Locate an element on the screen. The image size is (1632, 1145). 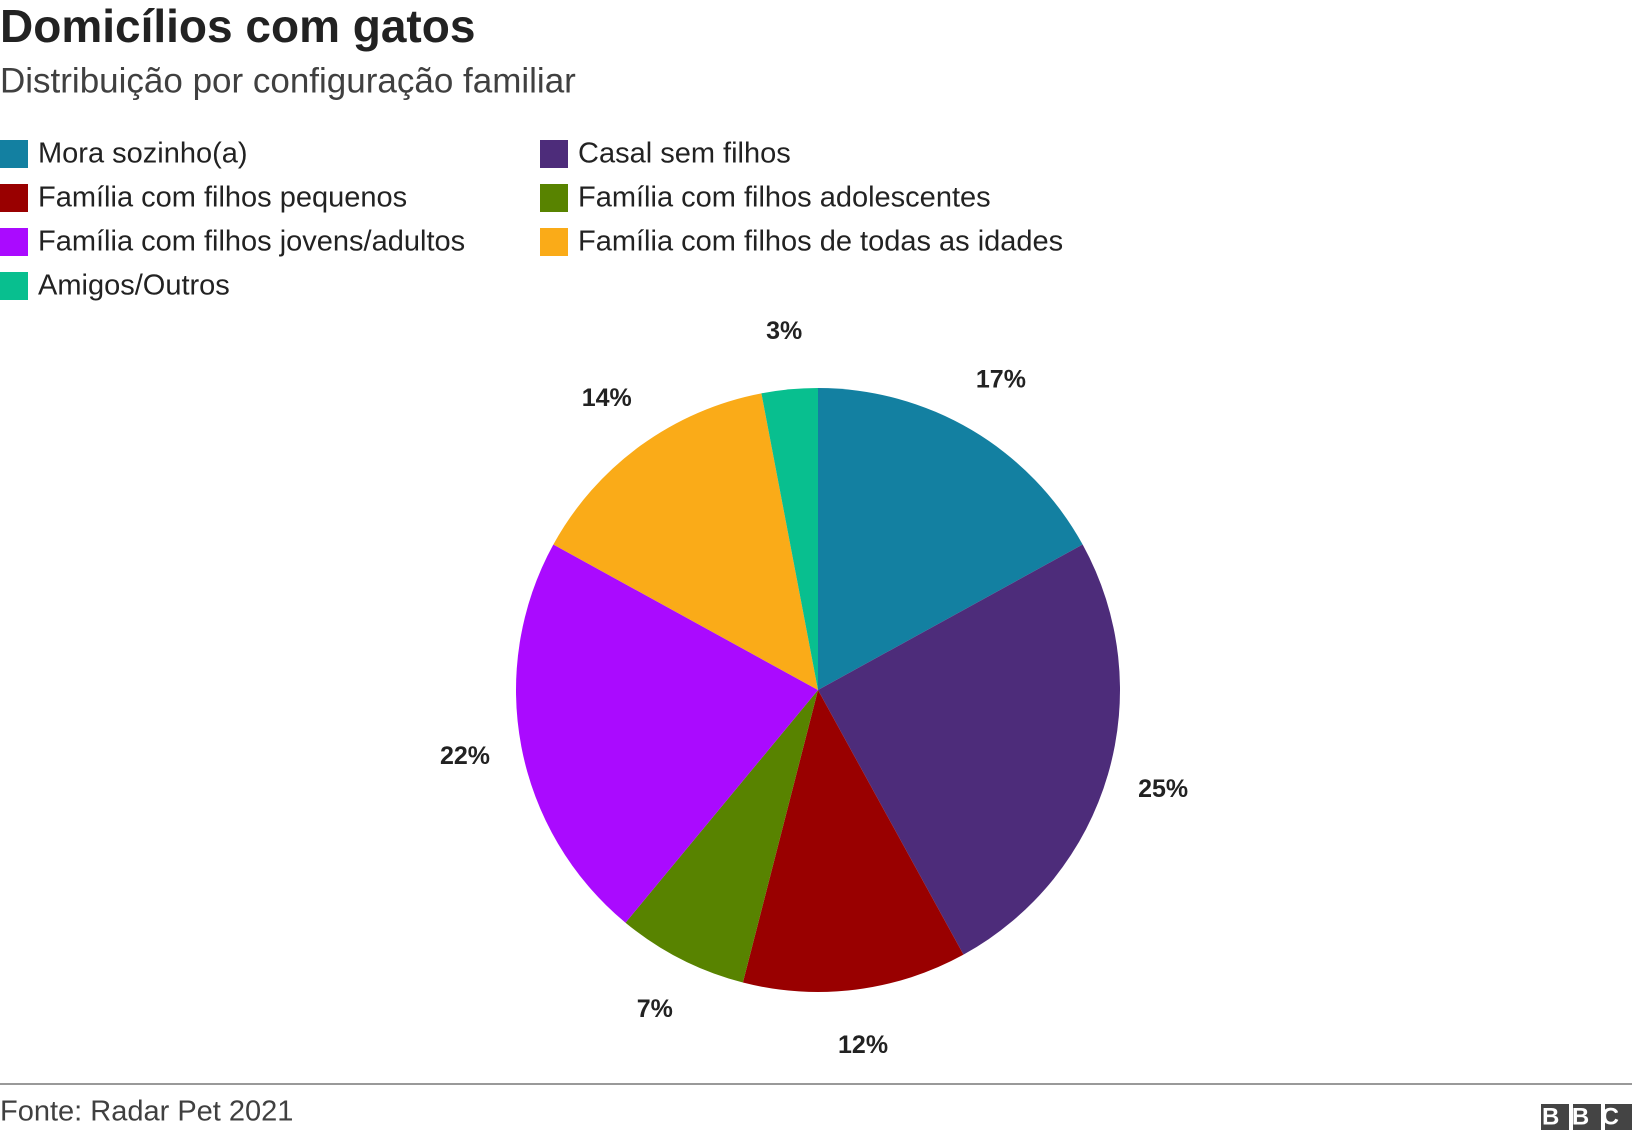
data-label: 3% is located at coordinates (784, 331).